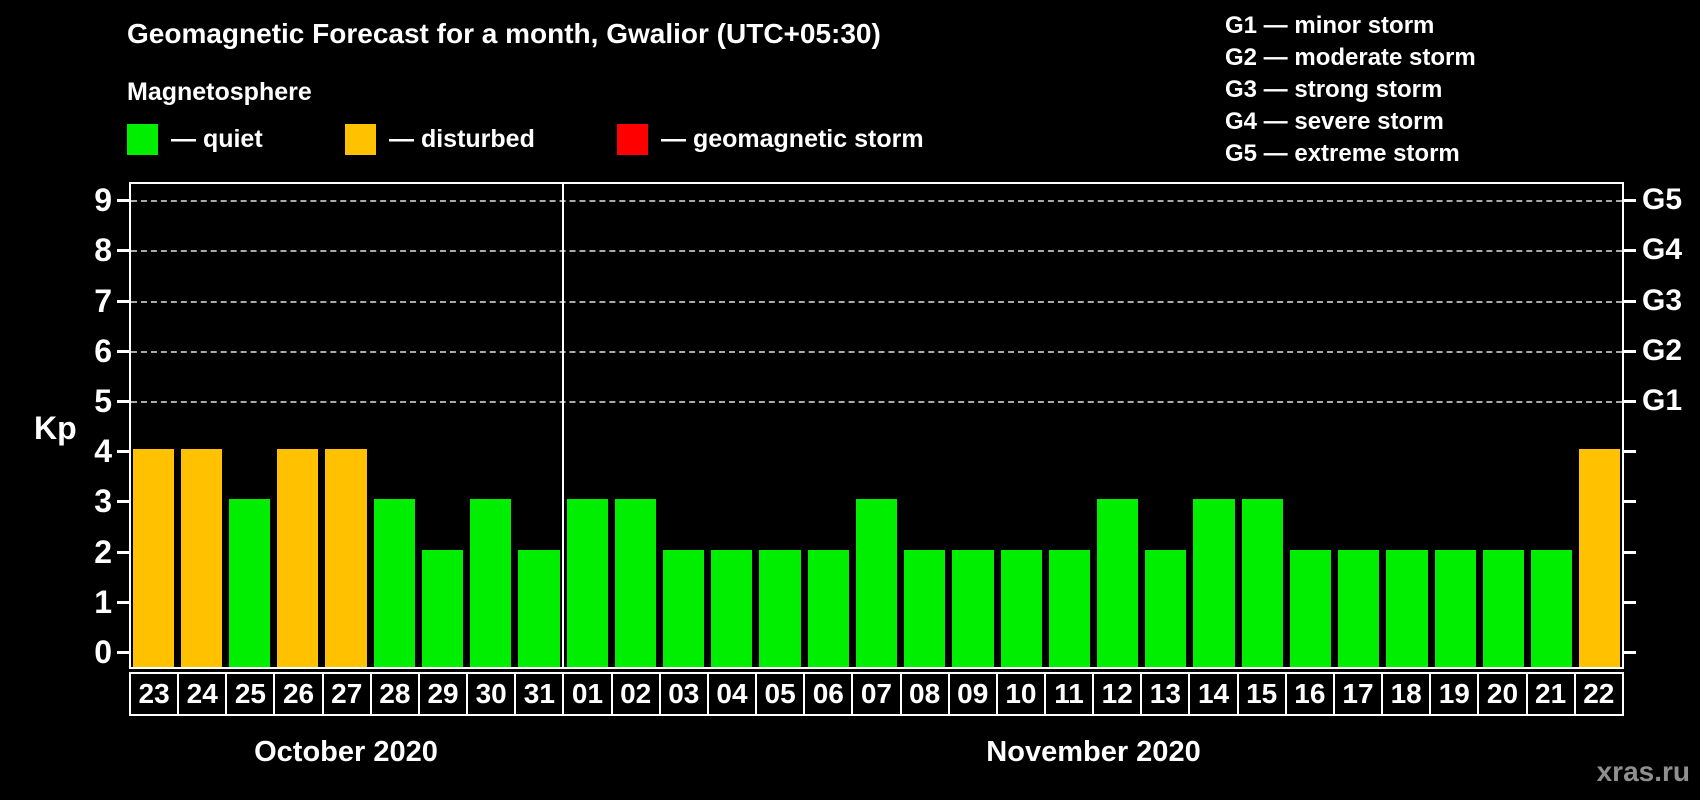 Image resolution: width=1700 pixels, height=800 pixels. What do you see at coordinates (103, 551) in the screenshot?
I see `y-tick-label-2: 2` at bounding box center [103, 551].